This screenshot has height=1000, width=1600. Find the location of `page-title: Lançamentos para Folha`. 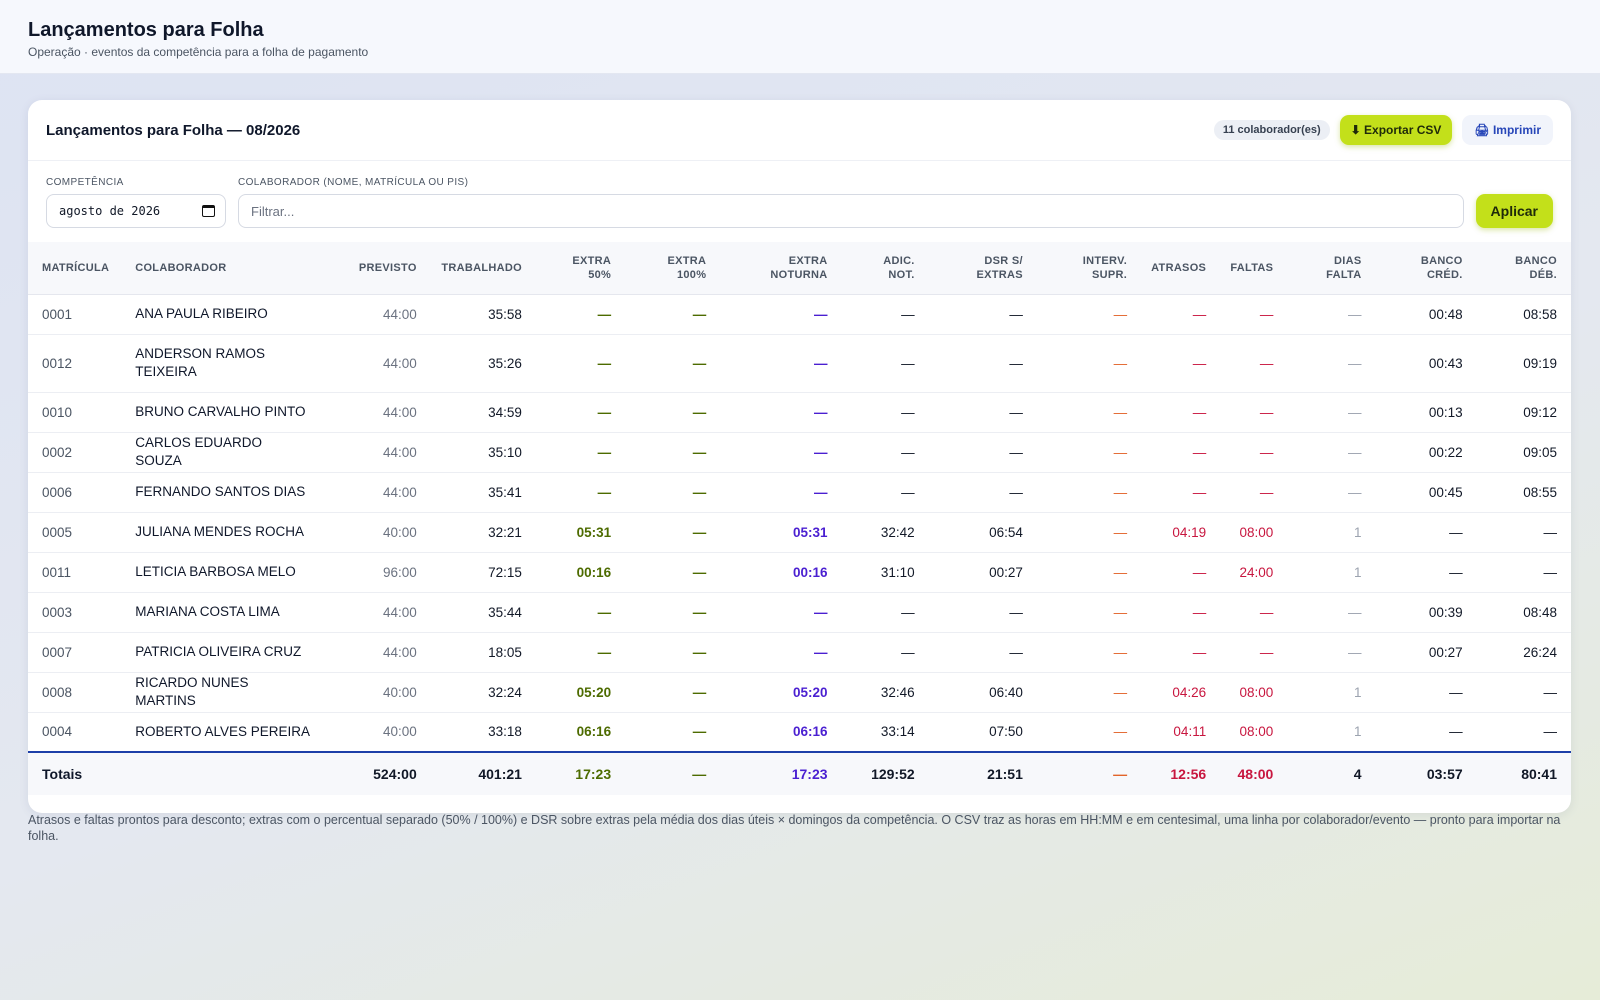

page-title: Lançamentos para Folha is located at coordinates (146, 30).